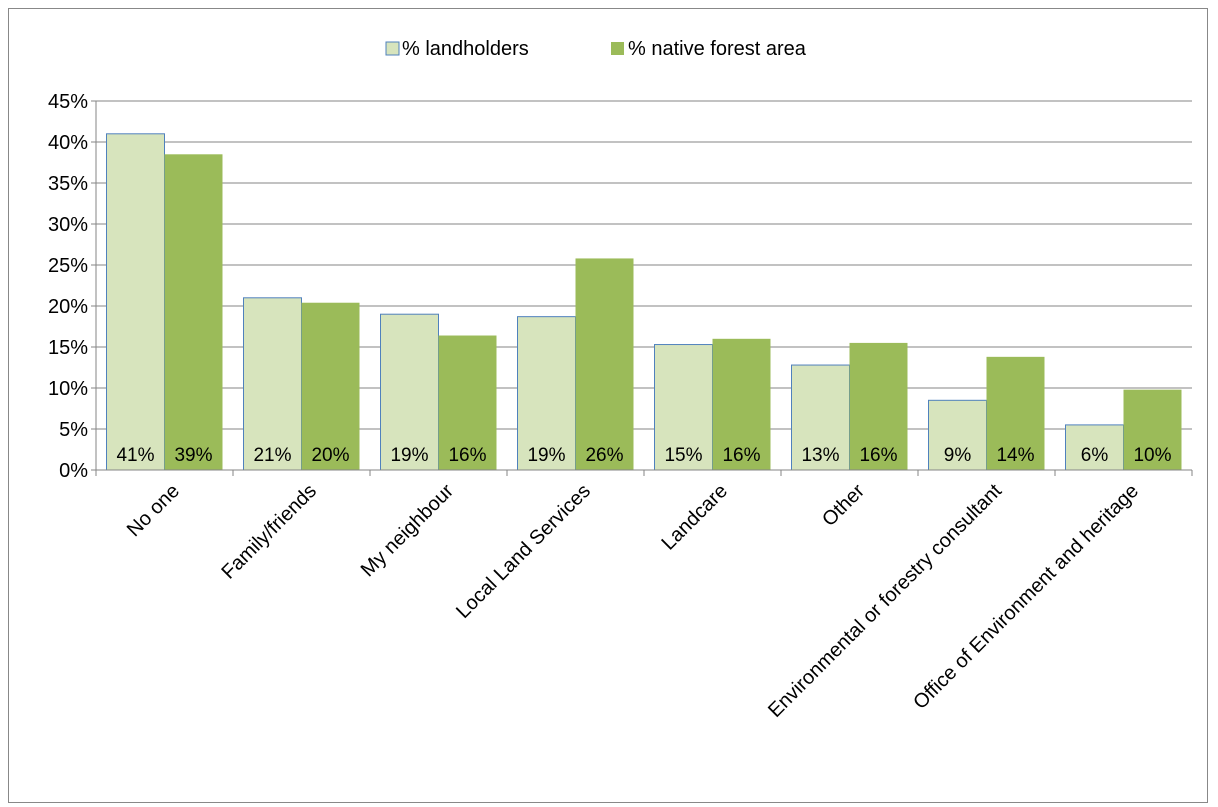  I want to click on data-label: 14%, so click(1015, 455).